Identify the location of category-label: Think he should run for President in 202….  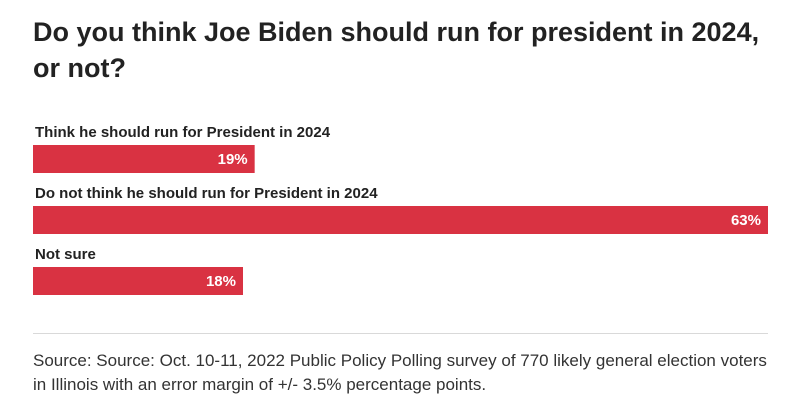
(183, 132).